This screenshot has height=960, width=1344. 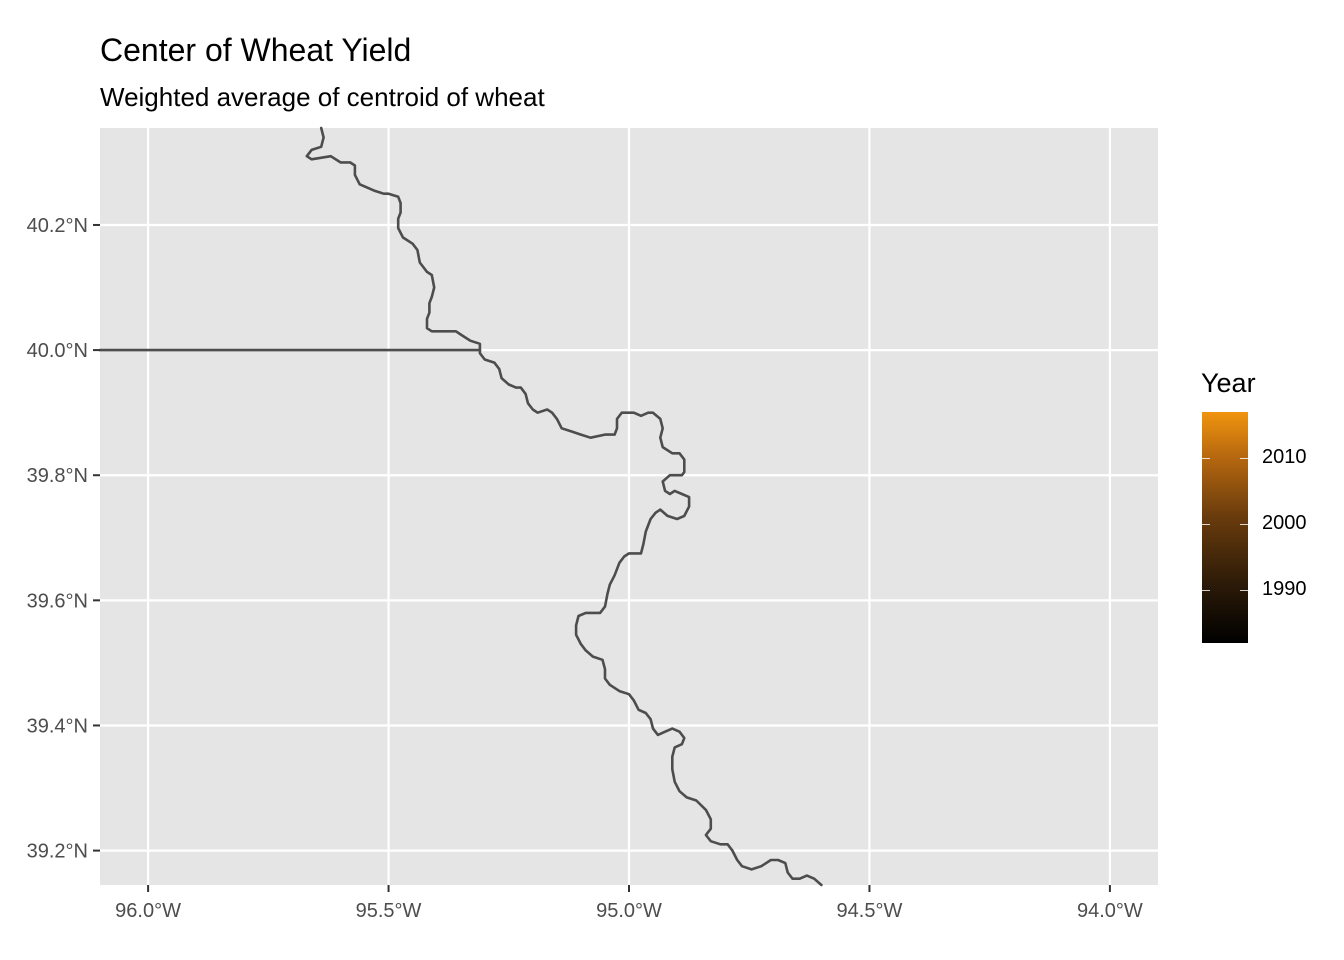 I want to click on legend-label: 1990, so click(x=1284, y=589).